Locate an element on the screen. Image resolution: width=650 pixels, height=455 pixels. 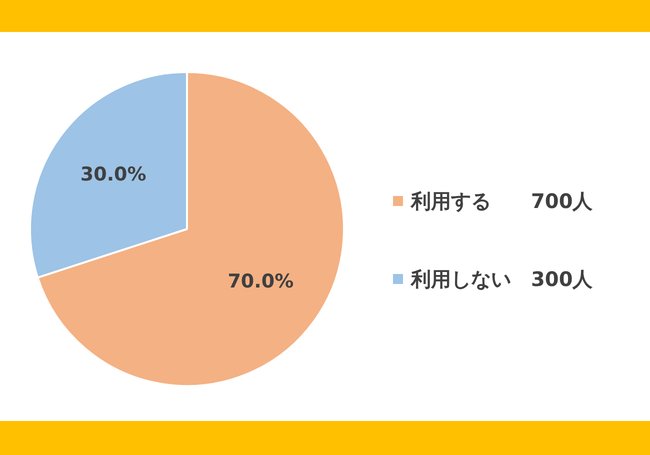
legend-label: 利用する 700人 is located at coordinates (502, 201).